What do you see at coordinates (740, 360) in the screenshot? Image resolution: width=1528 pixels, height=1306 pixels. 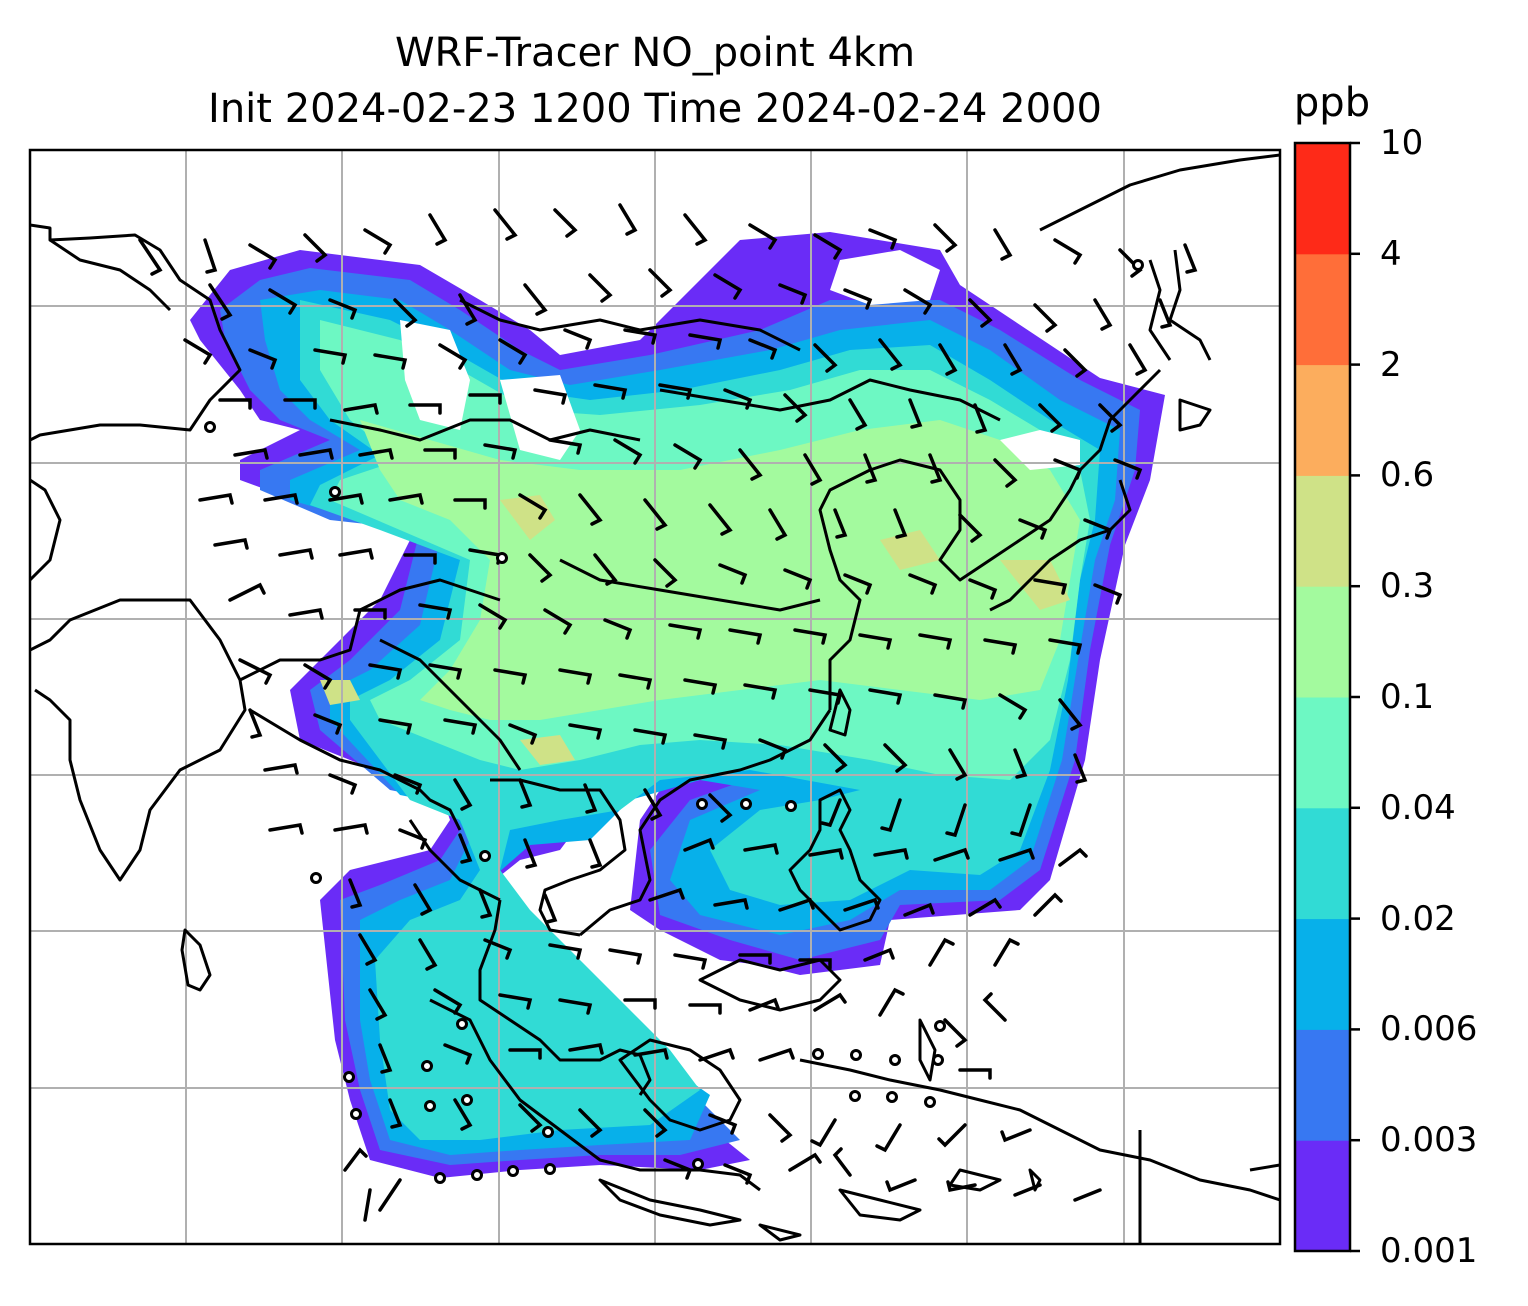 I see `plume-gap` at bounding box center [740, 360].